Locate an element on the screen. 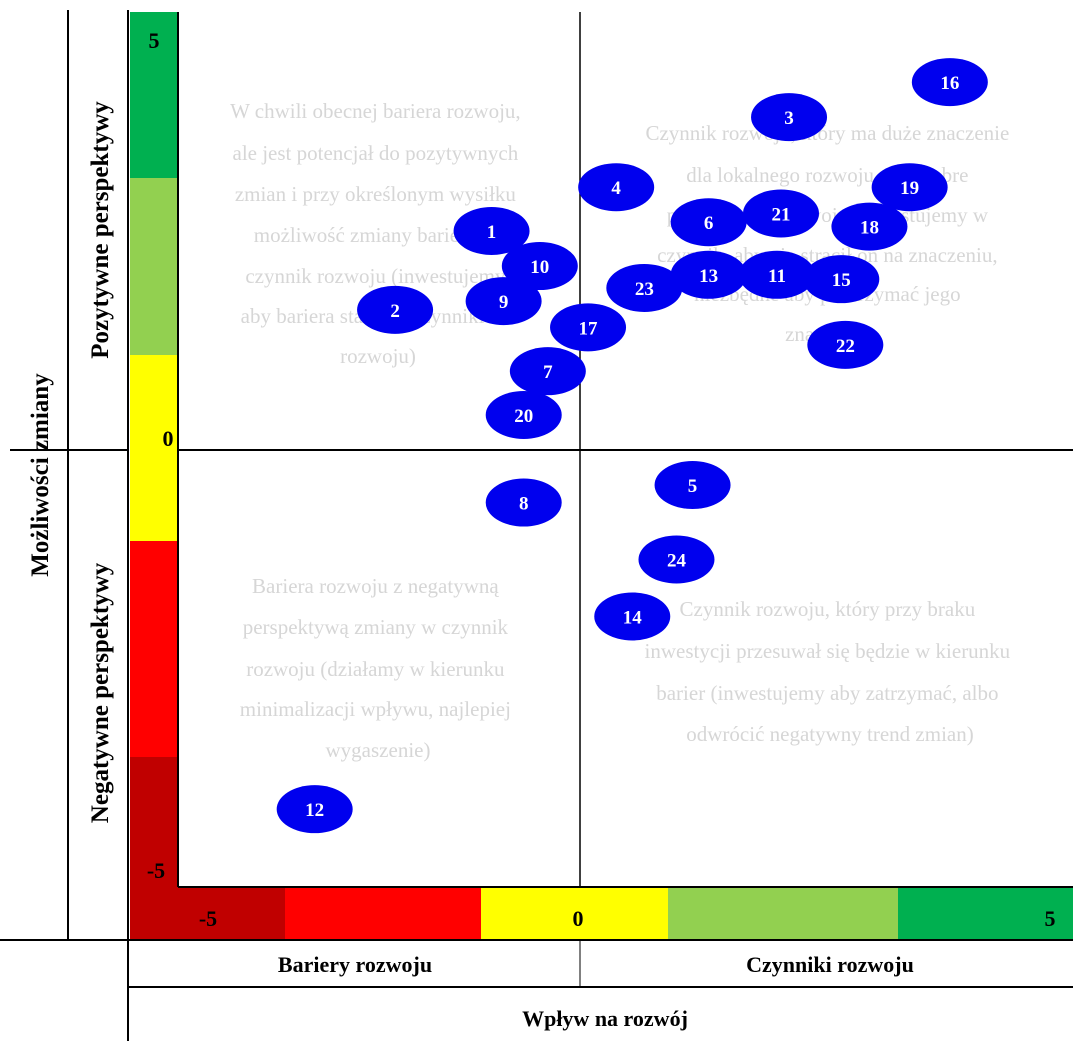 The height and width of the screenshot is (1041, 1073). bubble-5: 5 is located at coordinates (692, 485).